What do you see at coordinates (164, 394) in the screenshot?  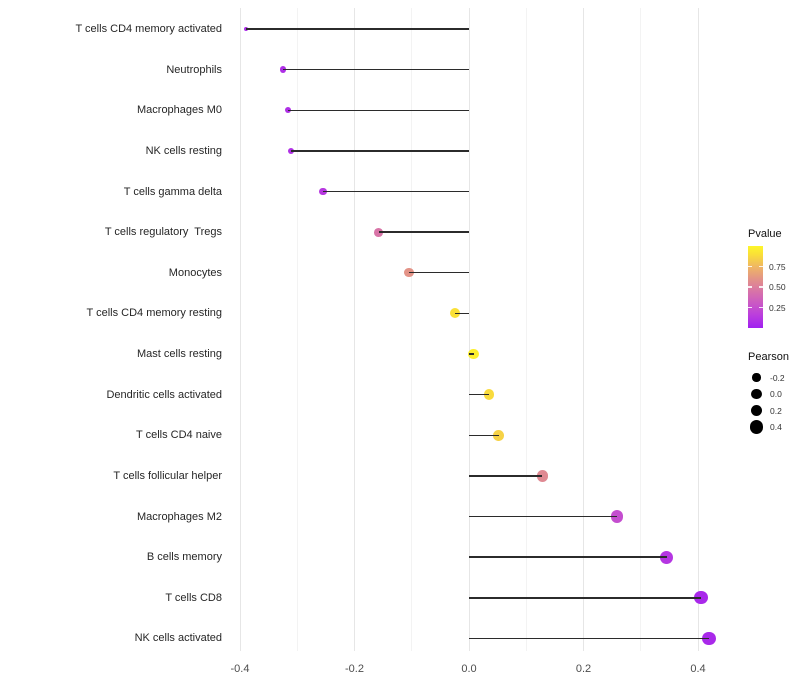 I see `category-label: Dendritic cells activated` at bounding box center [164, 394].